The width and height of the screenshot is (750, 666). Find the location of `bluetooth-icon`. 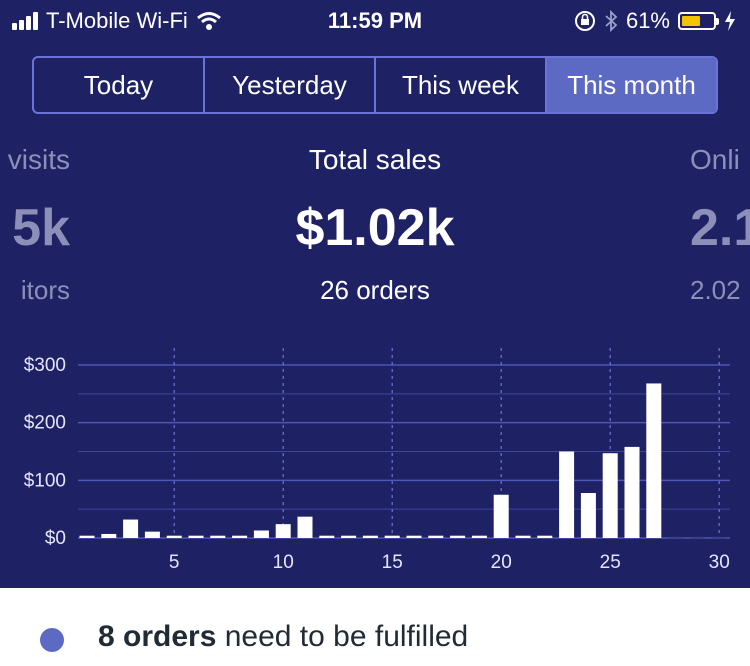

bluetooth-icon is located at coordinates (611, 21).